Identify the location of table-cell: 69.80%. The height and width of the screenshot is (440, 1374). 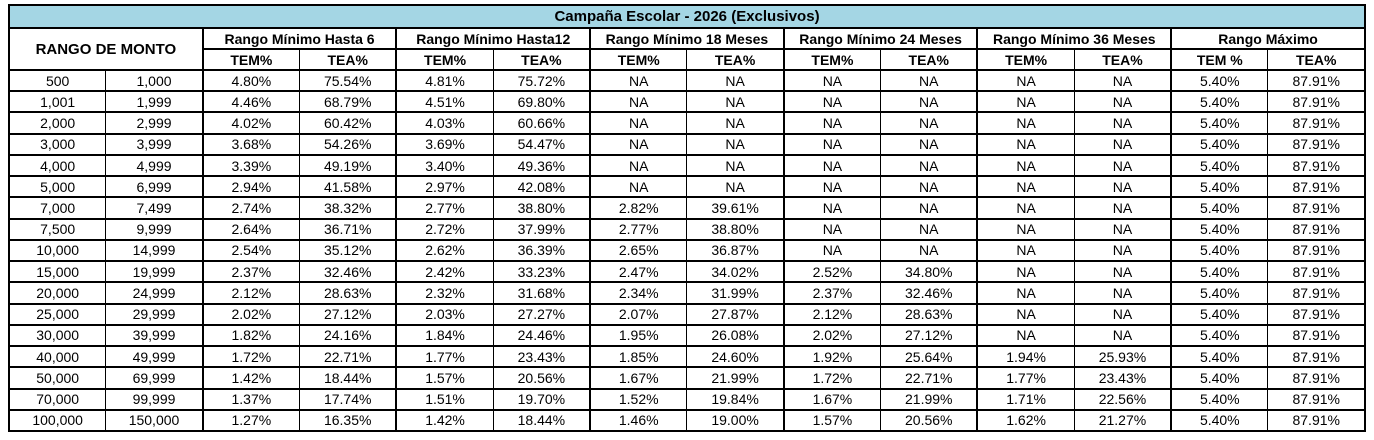
(542, 102).